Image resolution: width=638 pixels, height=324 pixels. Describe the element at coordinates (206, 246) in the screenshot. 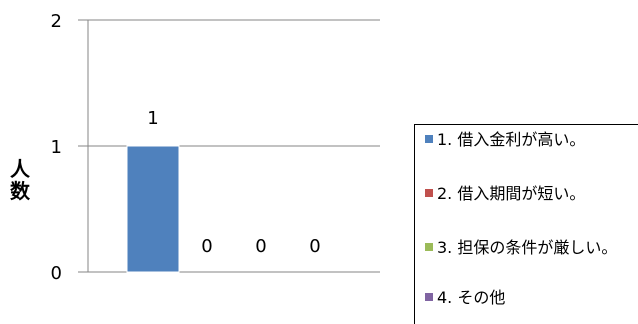

I see `data-label-2: 0` at that location.